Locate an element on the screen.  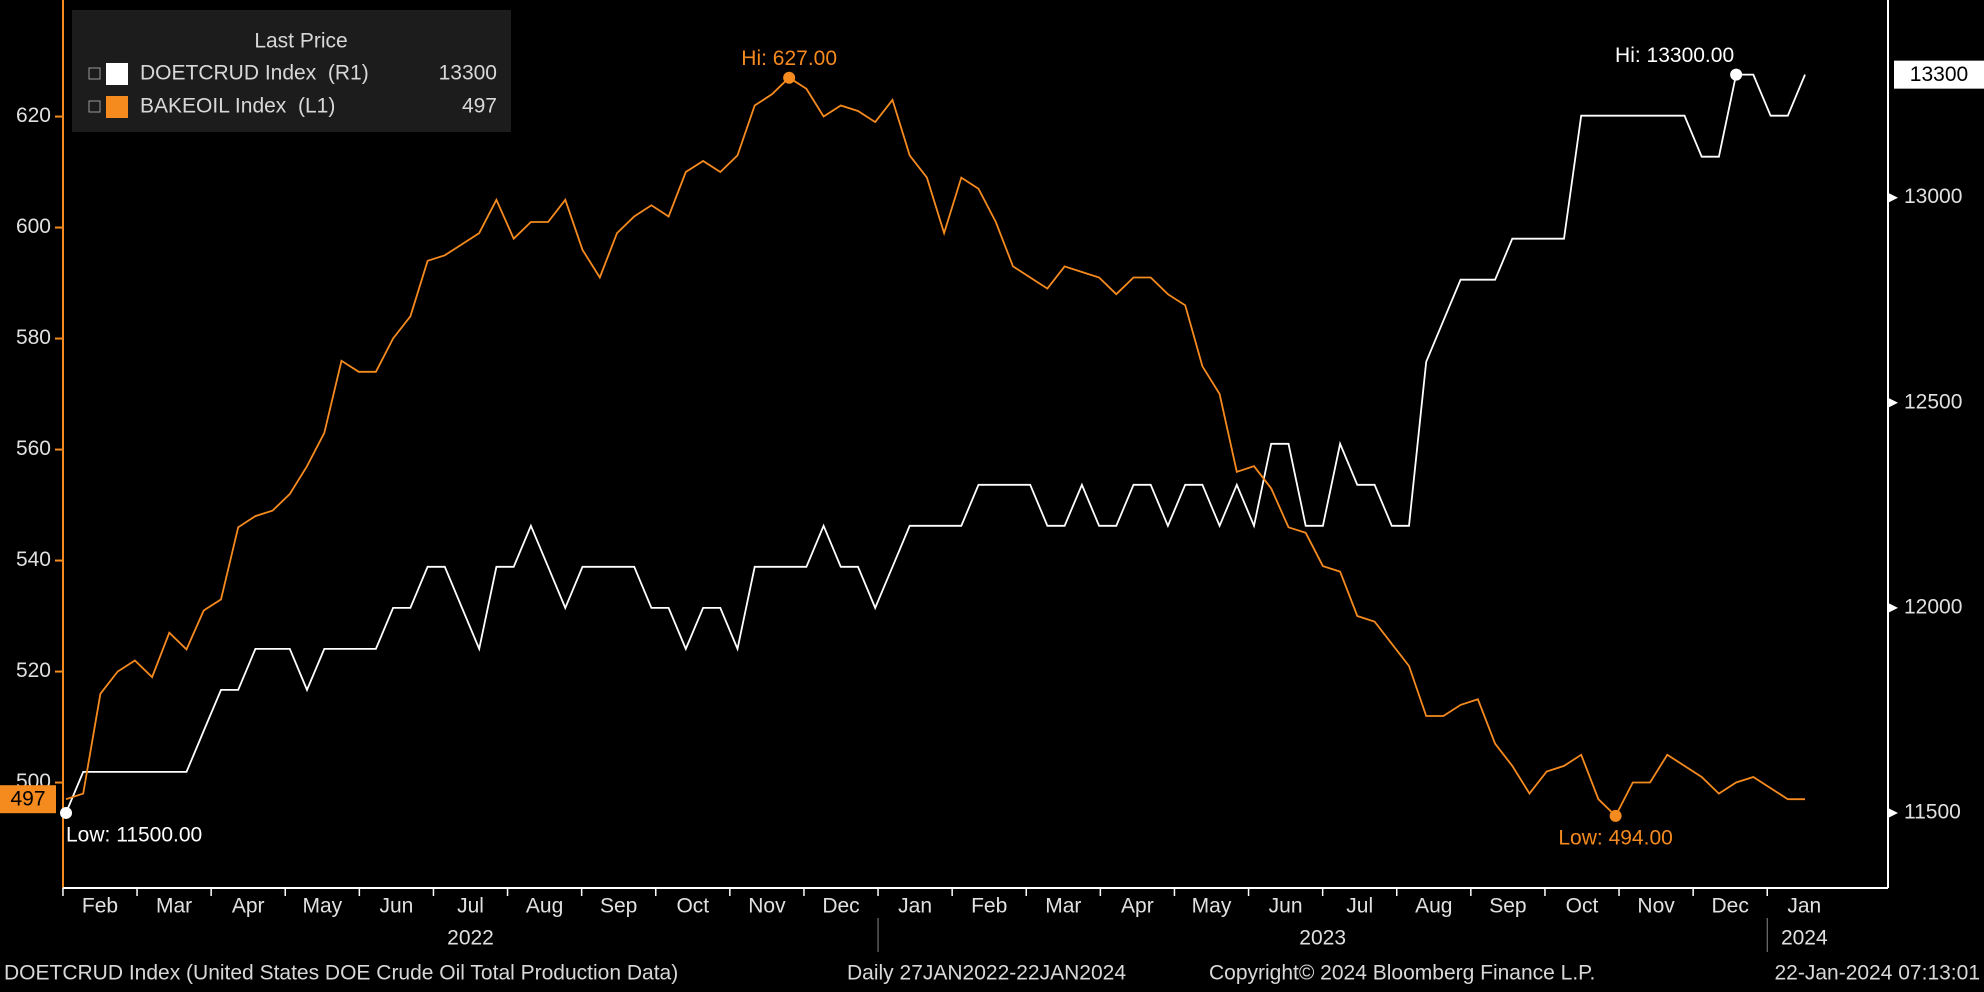
year-label: 2023 is located at coordinates (1322, 938).